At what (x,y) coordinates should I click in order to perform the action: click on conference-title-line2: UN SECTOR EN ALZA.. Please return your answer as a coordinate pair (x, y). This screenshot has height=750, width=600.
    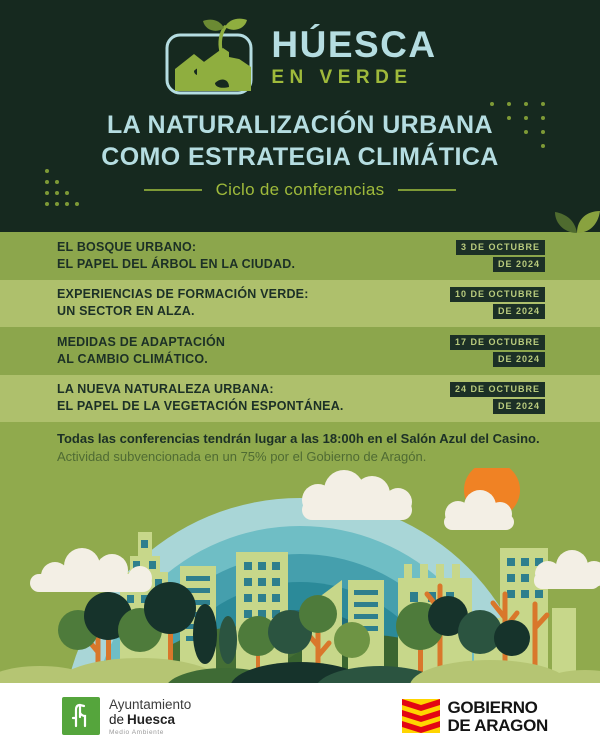
    Looking at the image, I should click on (126, 311).